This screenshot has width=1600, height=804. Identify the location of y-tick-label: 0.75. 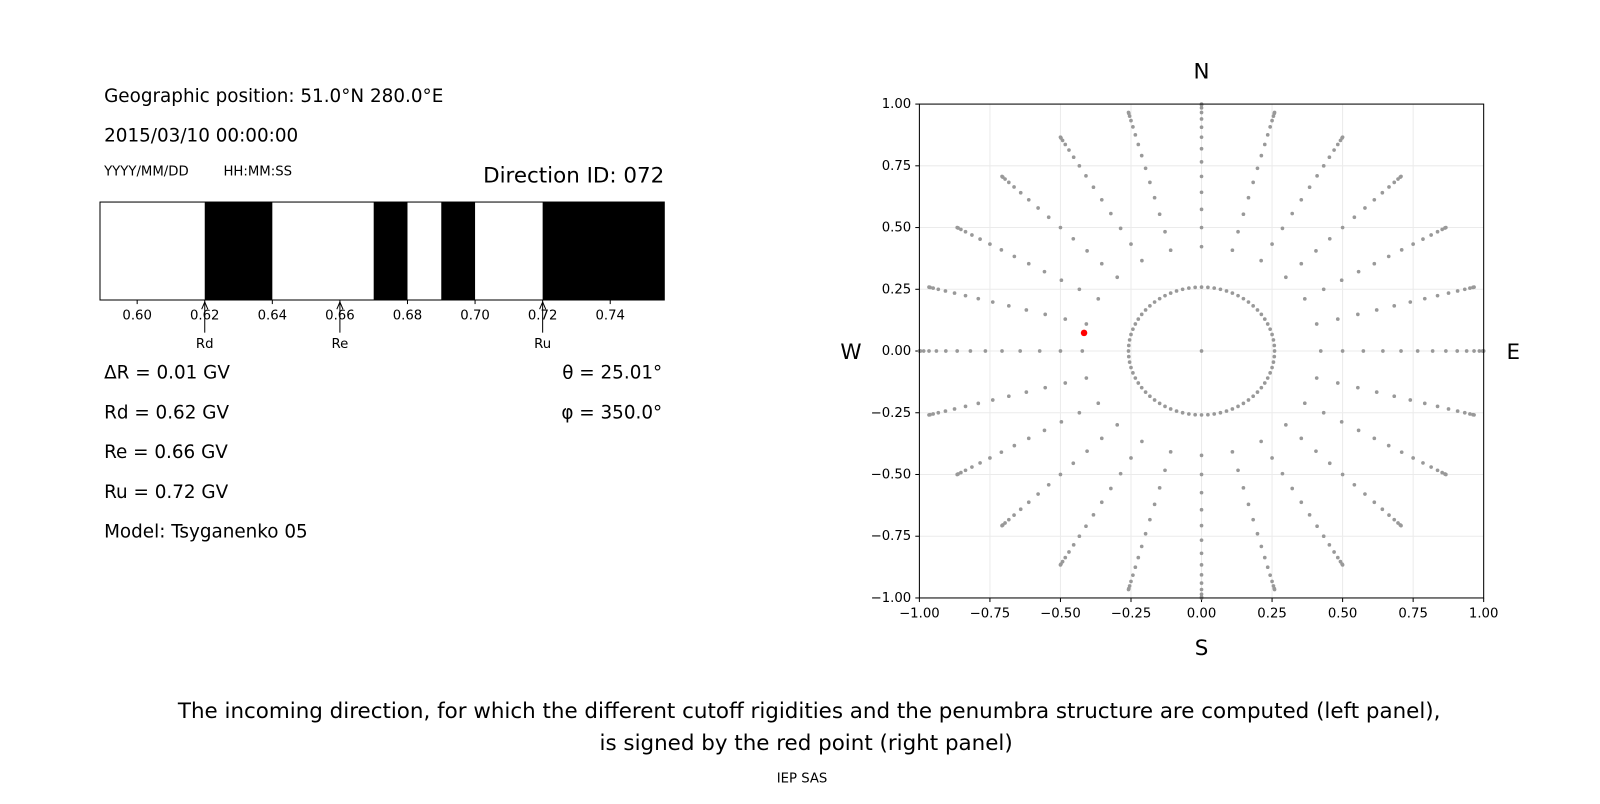
(897, 166).